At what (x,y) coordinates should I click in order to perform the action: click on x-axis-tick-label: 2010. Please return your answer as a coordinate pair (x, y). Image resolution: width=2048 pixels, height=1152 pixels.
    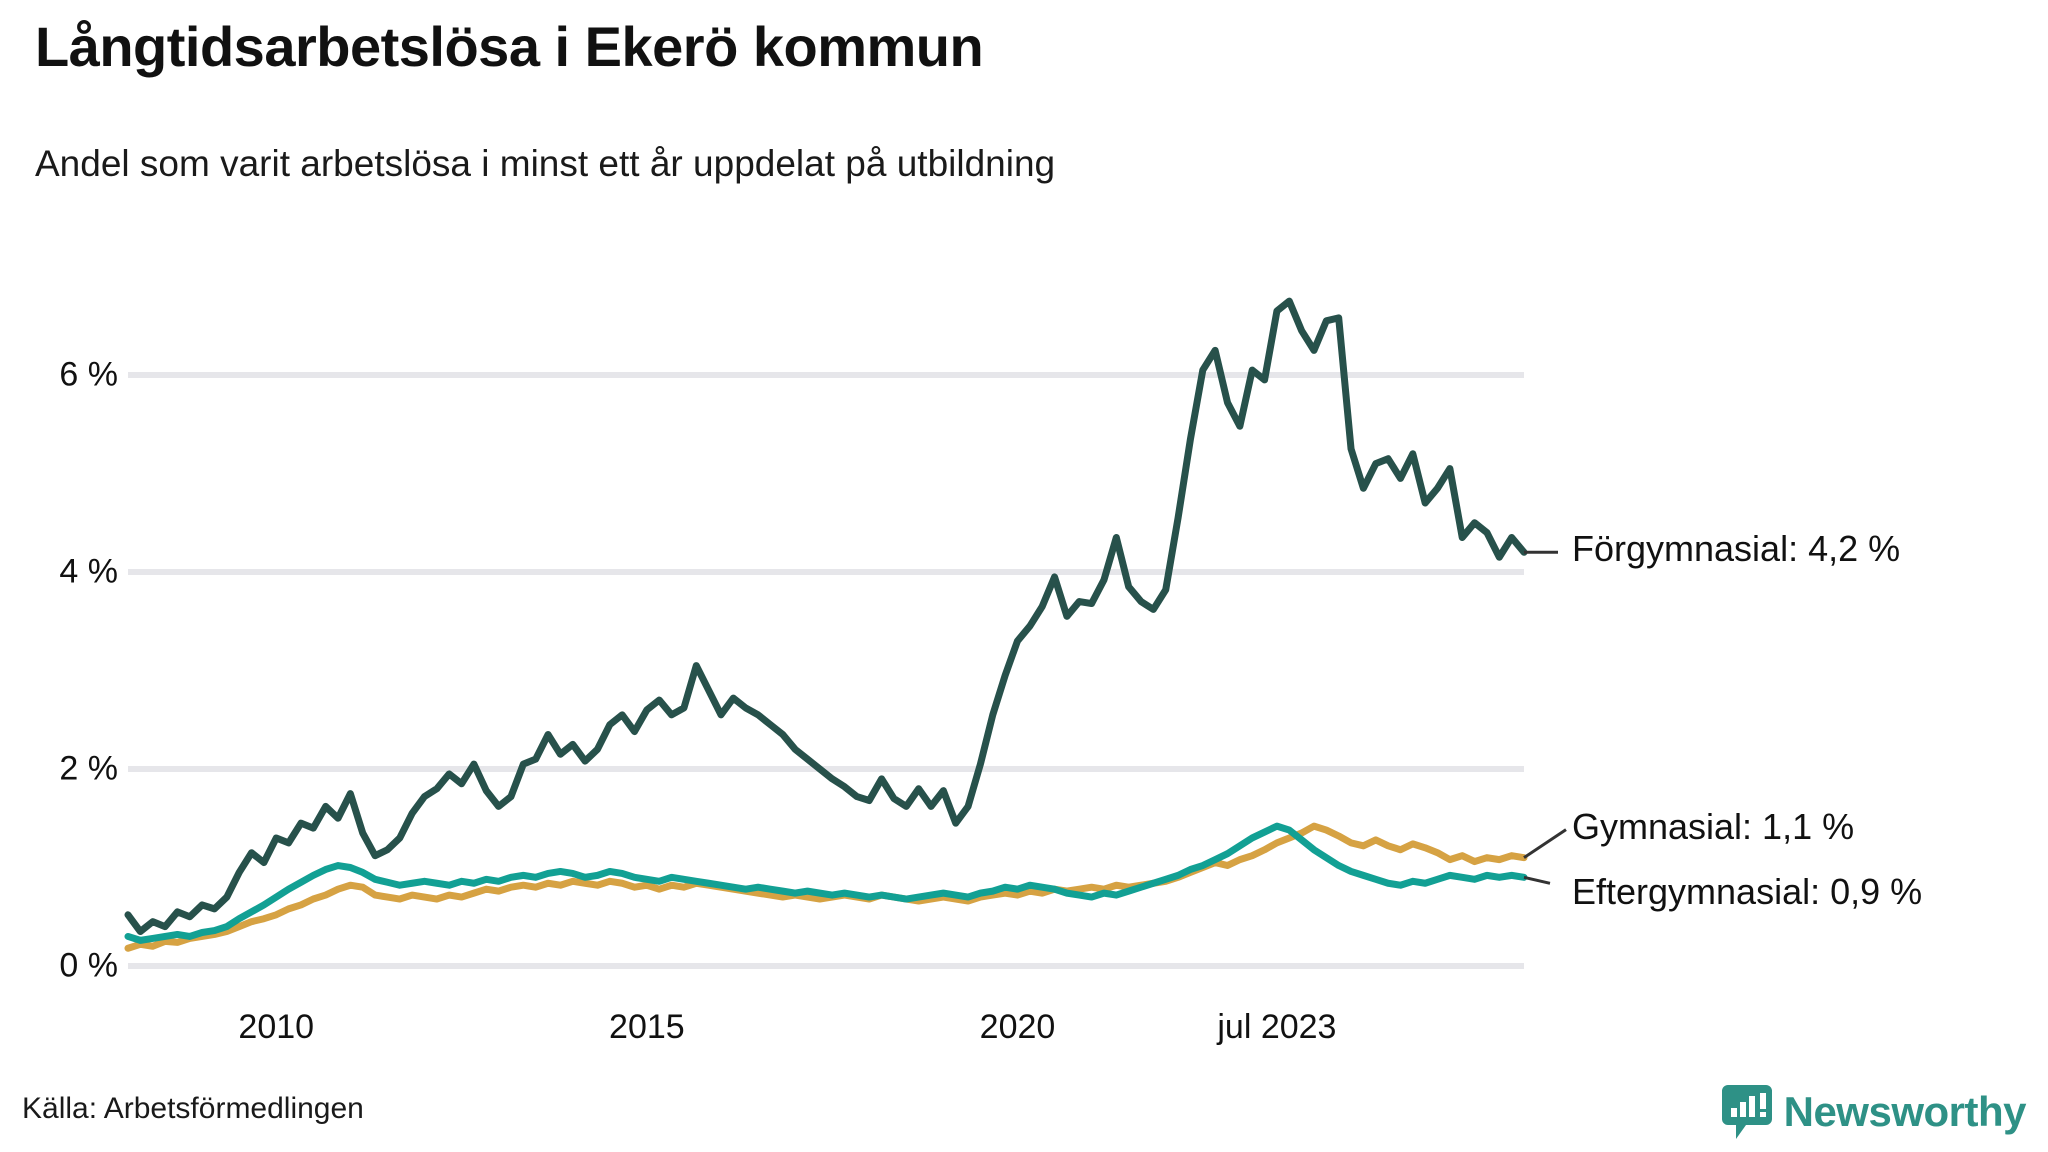
    Looking at the image, I should click on (276, 1027).